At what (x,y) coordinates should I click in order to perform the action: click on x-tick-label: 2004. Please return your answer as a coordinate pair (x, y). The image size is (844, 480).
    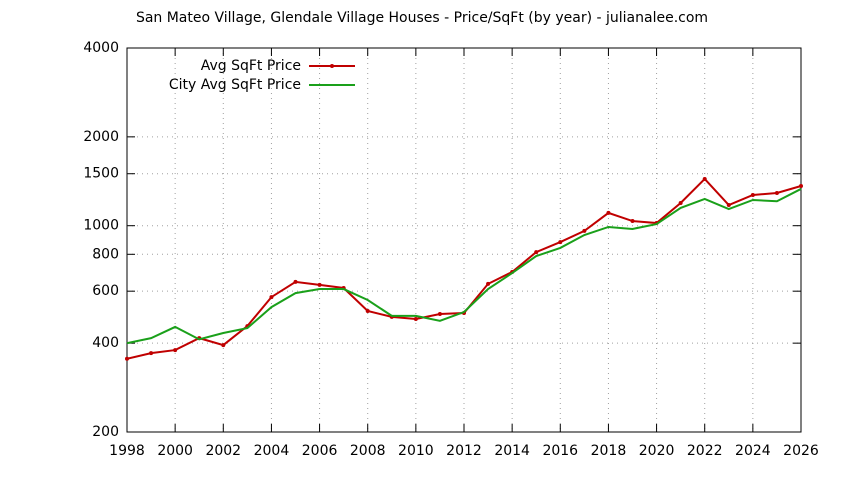
    Looking at the image, I should click on (272, 451).